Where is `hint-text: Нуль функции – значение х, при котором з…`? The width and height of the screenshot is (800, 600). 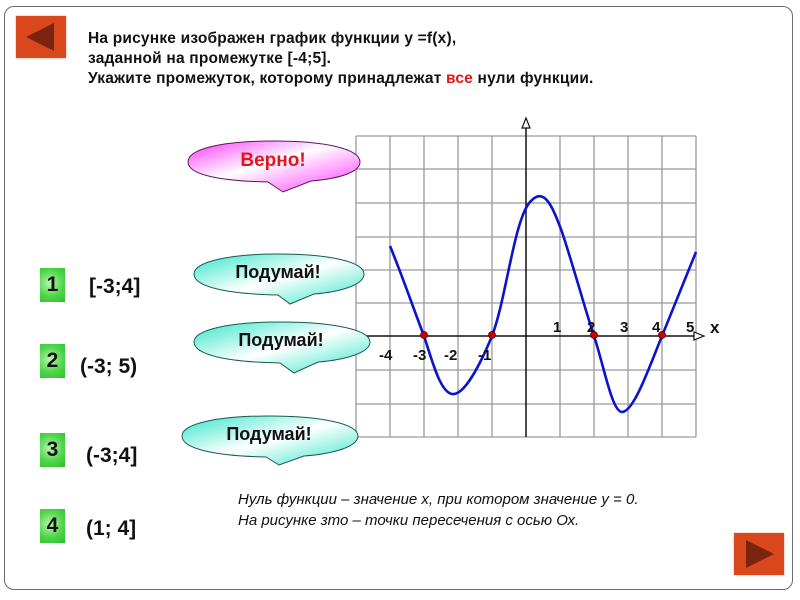
hint-text: Нуль функции – значение х, при котором з… is located at coordinates (438, 510).